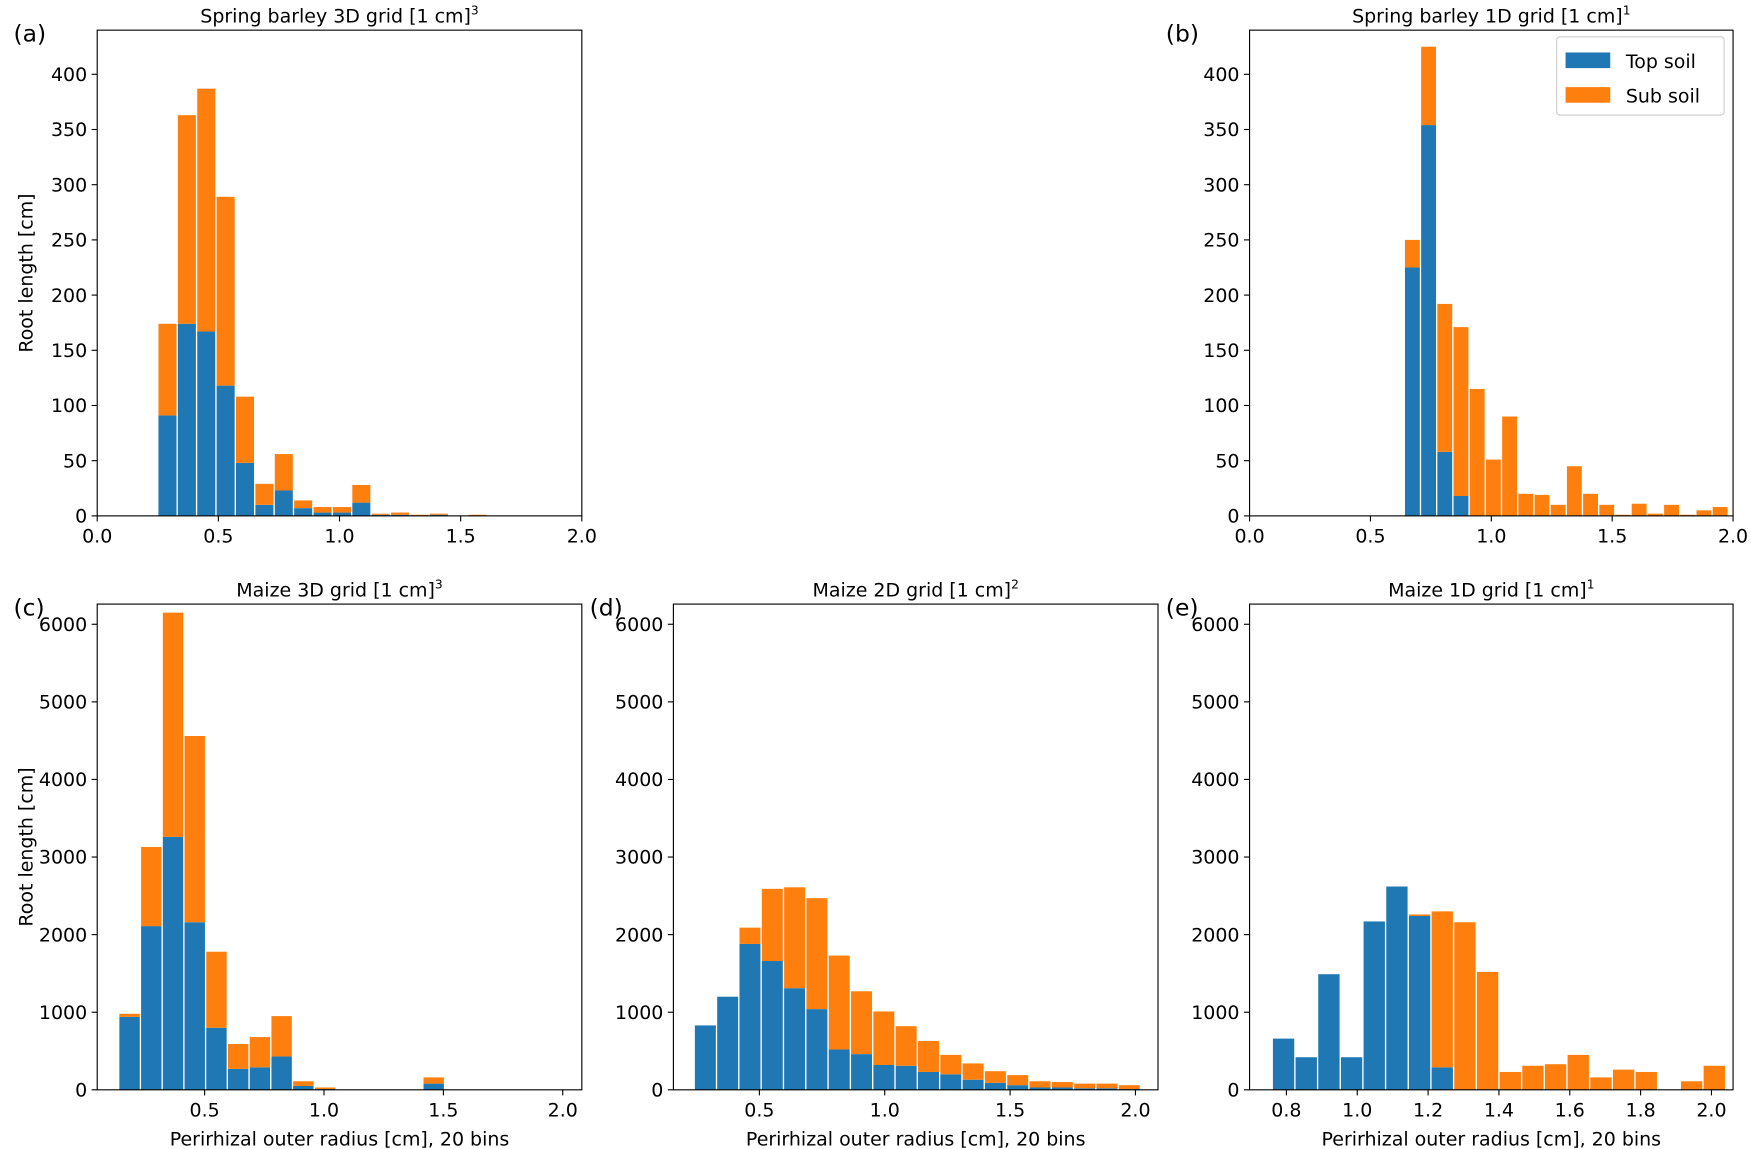 Image resolution: width=1751 pixels, height=1149 pixels. What do you see at coordinates (439, 584) in the screenshot?
I see `title-superscript: 3` at bounding box center [439, 584].